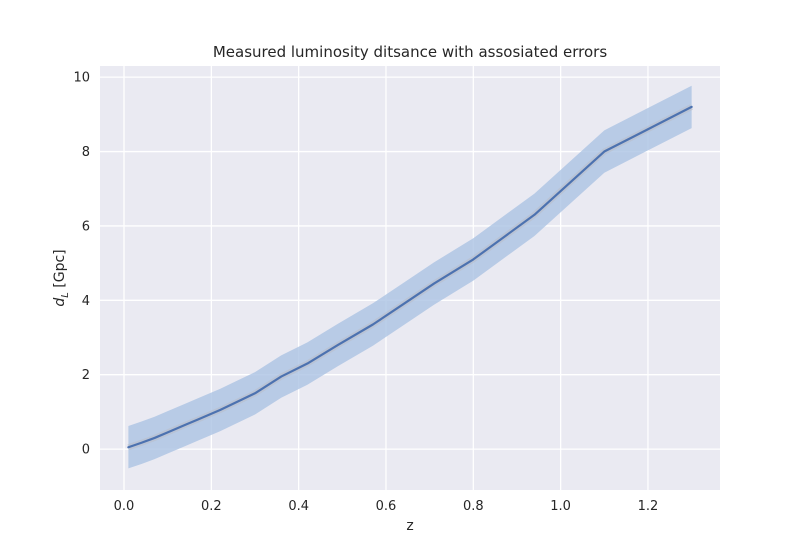 This screenshot has height=550, width=800. Describe the element at coordinates (60, 270) in the screenshot. I see `y-axis-label-unit: [Gpc]` at that location.